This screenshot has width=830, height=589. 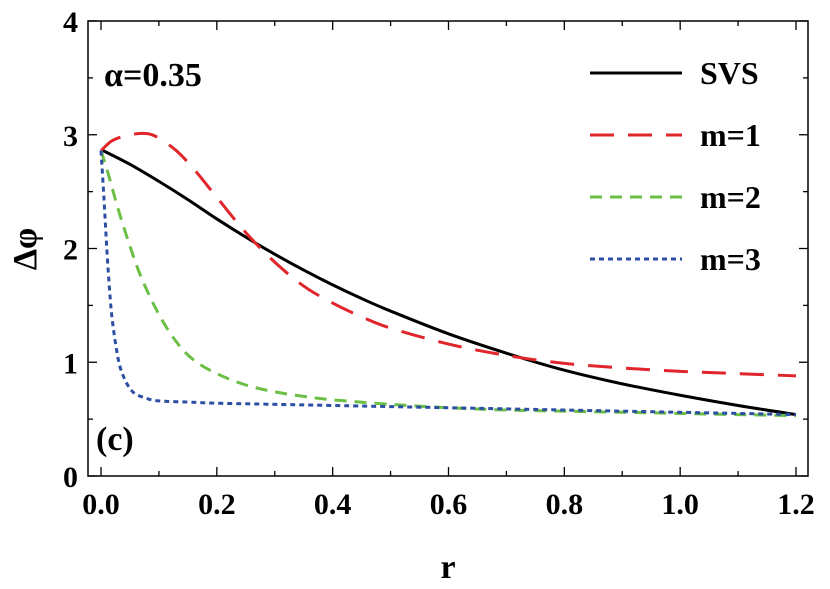 I want to click on legend-label: SVS, so click(x=729, y=73).